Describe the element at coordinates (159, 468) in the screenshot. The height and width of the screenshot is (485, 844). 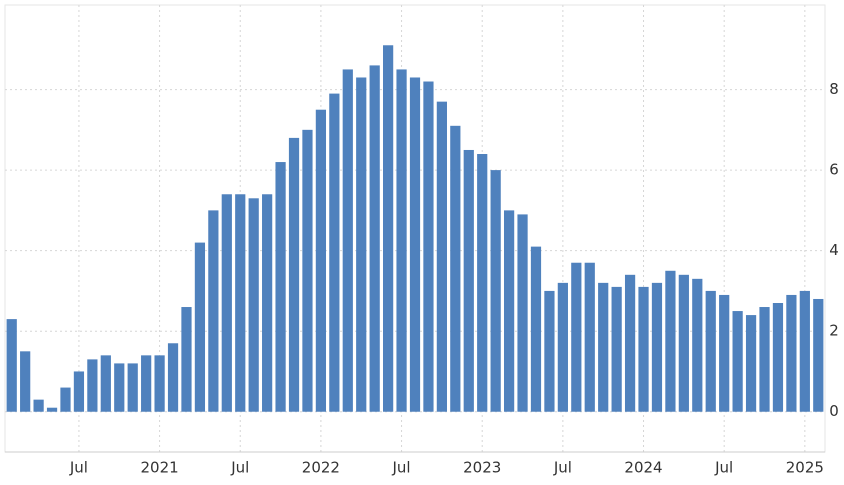
I see `x-tick-label: 2021` at that location.